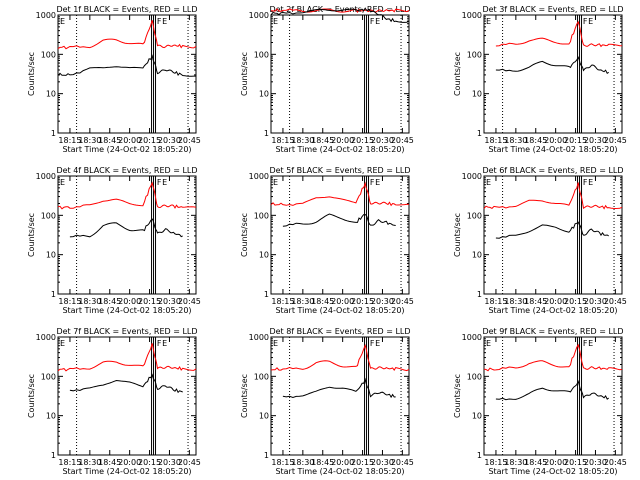 Image resolution: width=640 pixels, height=480 pixels. I want to click on panel-title: Det 7f BLACK = Events, RED = LLD, so click(126, 331).